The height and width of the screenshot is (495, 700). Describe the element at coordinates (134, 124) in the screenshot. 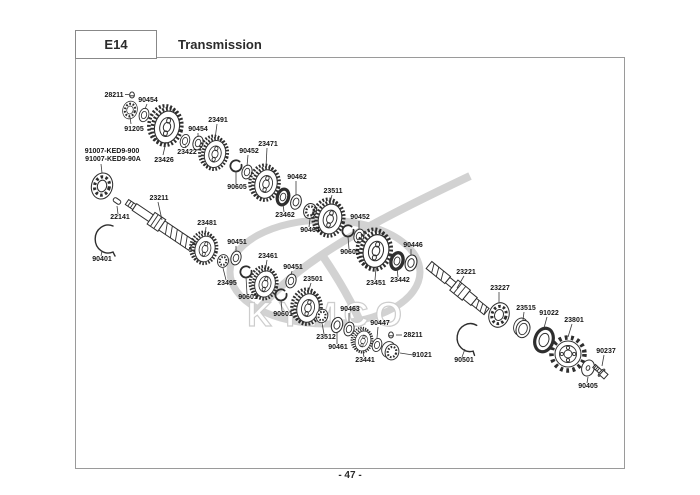

I see `callout-91205: 91205` at that location.